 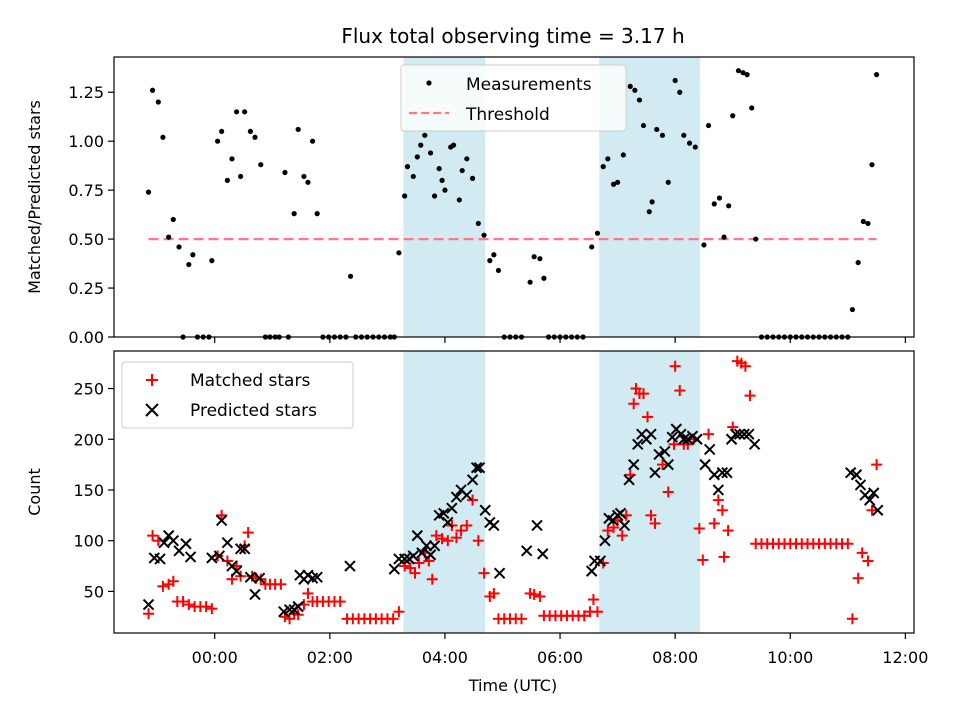 What do you see at coordinates (560, 657) in the screenshot?
I see `x-tick-label: 06:00` at bounding box center [560, 657].